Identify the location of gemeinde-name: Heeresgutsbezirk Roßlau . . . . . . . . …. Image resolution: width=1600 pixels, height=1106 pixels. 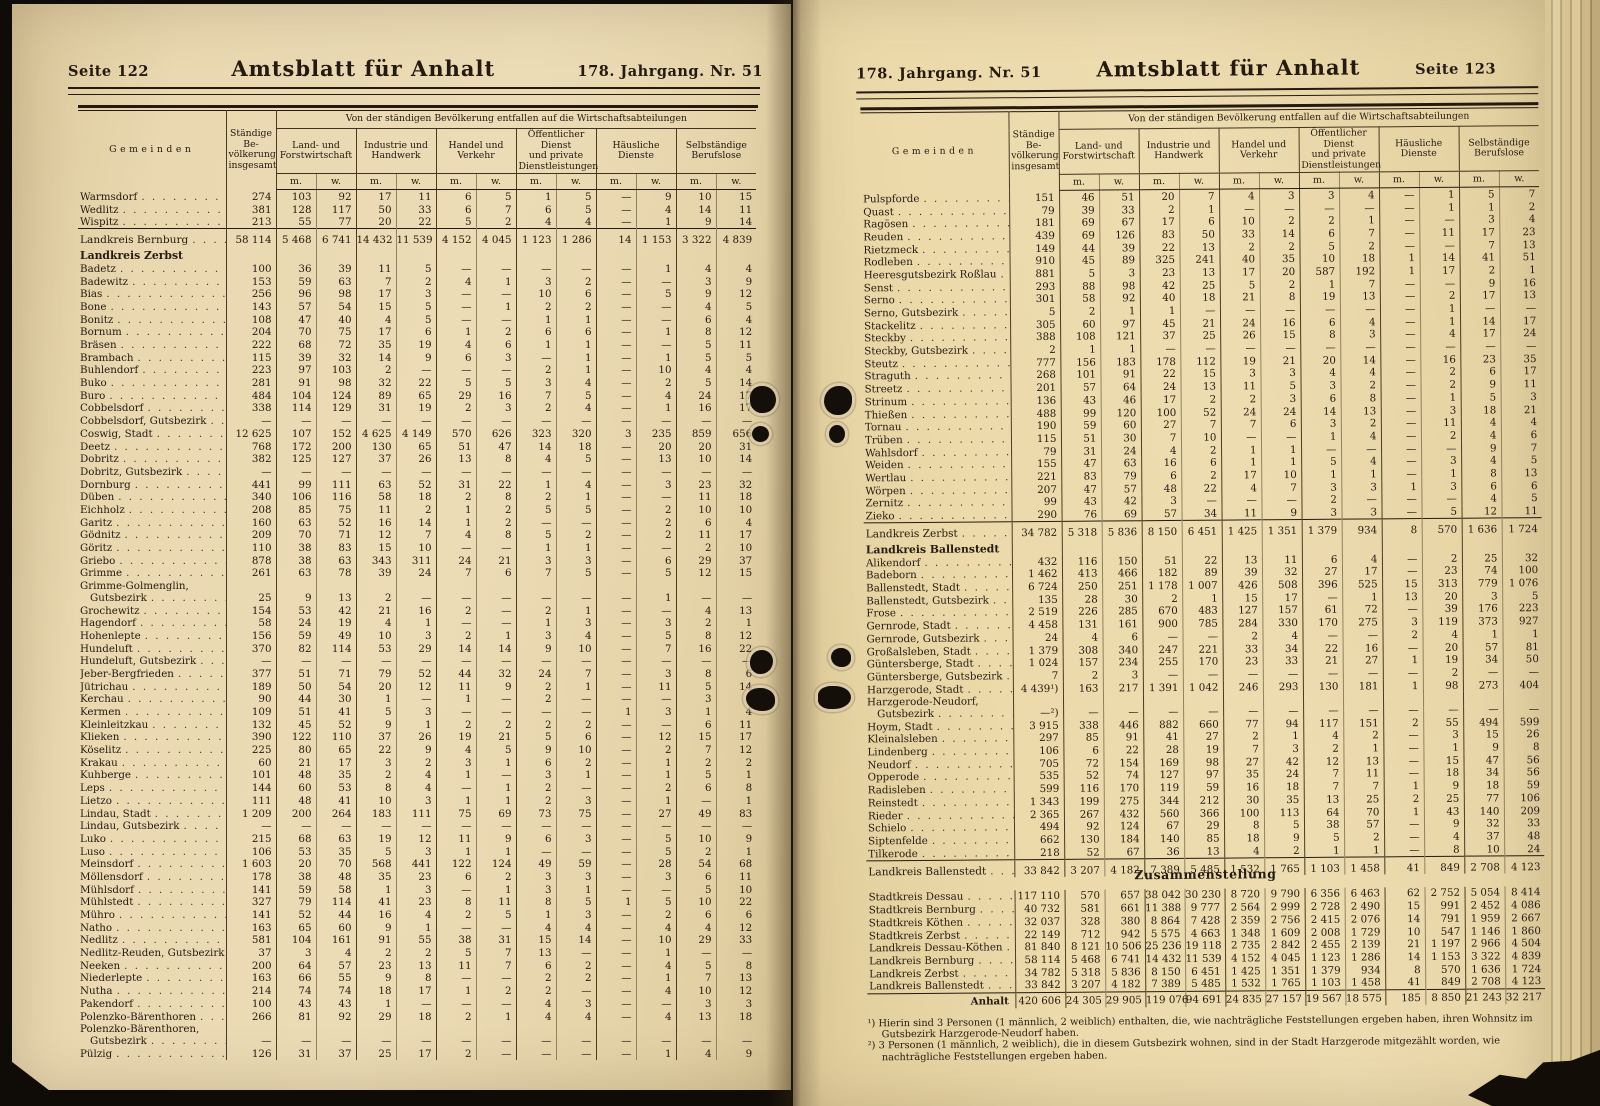
(936, 275).